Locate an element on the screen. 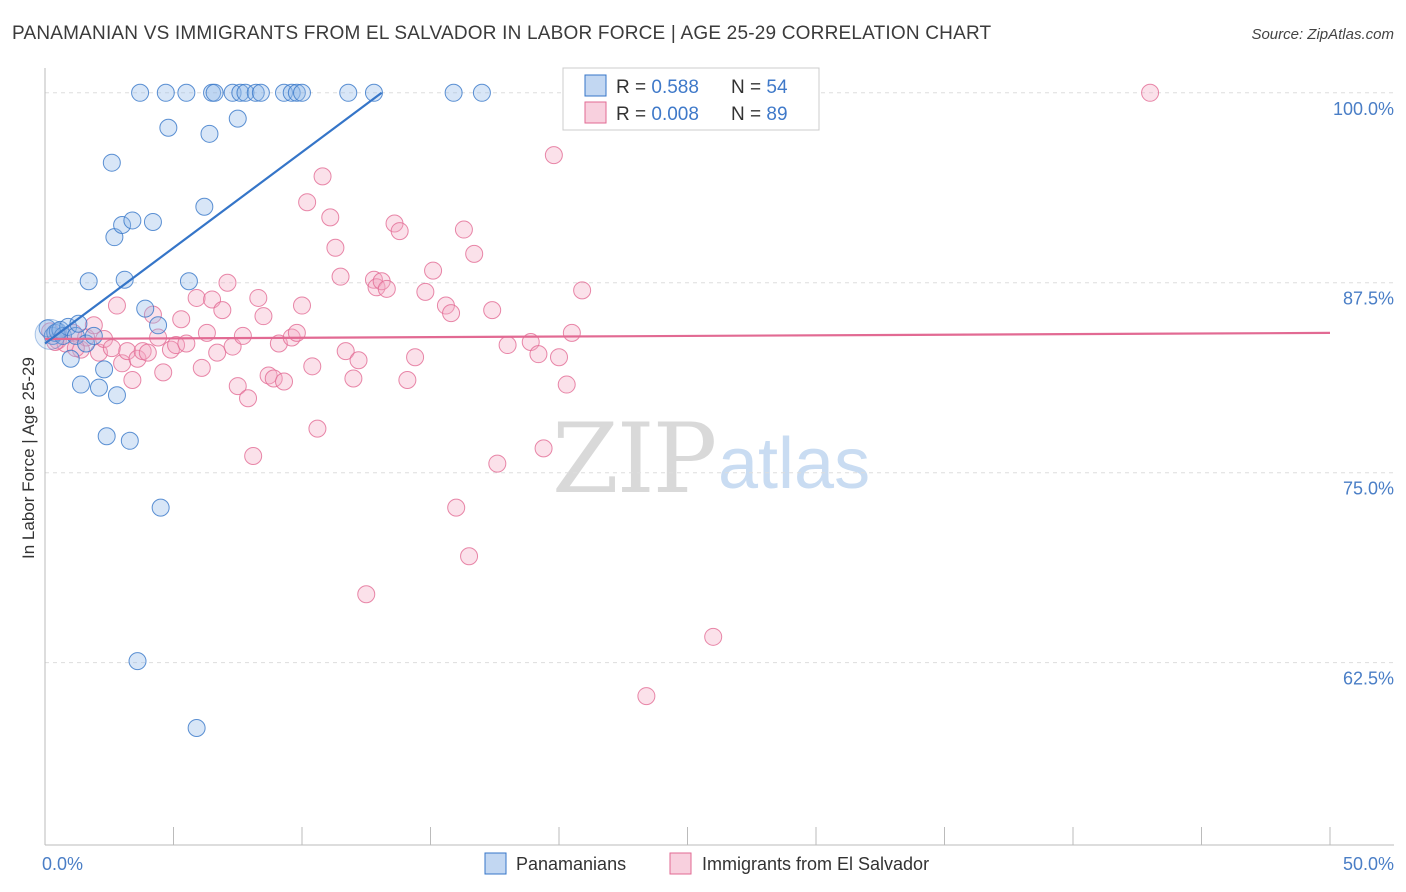  y-tick-labels: 100.0% 87.5% 75.0% 62.5% is located at coordinates (1363, 394).